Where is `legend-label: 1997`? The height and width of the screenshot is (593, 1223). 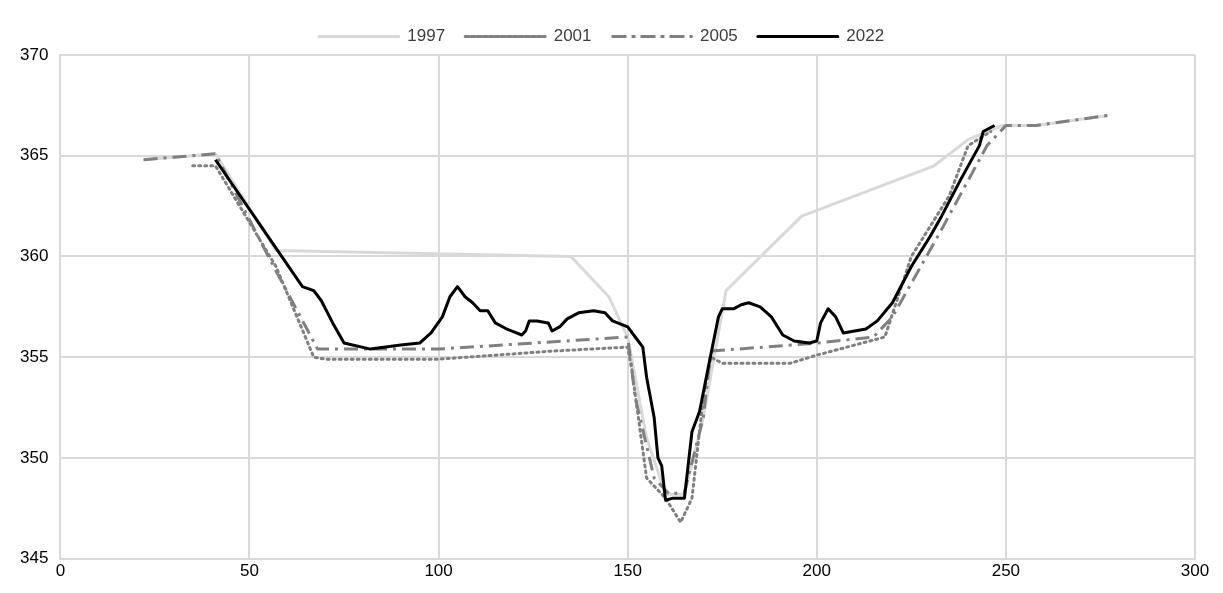
legend-label: 1997 is located at coordinates (426, 36).